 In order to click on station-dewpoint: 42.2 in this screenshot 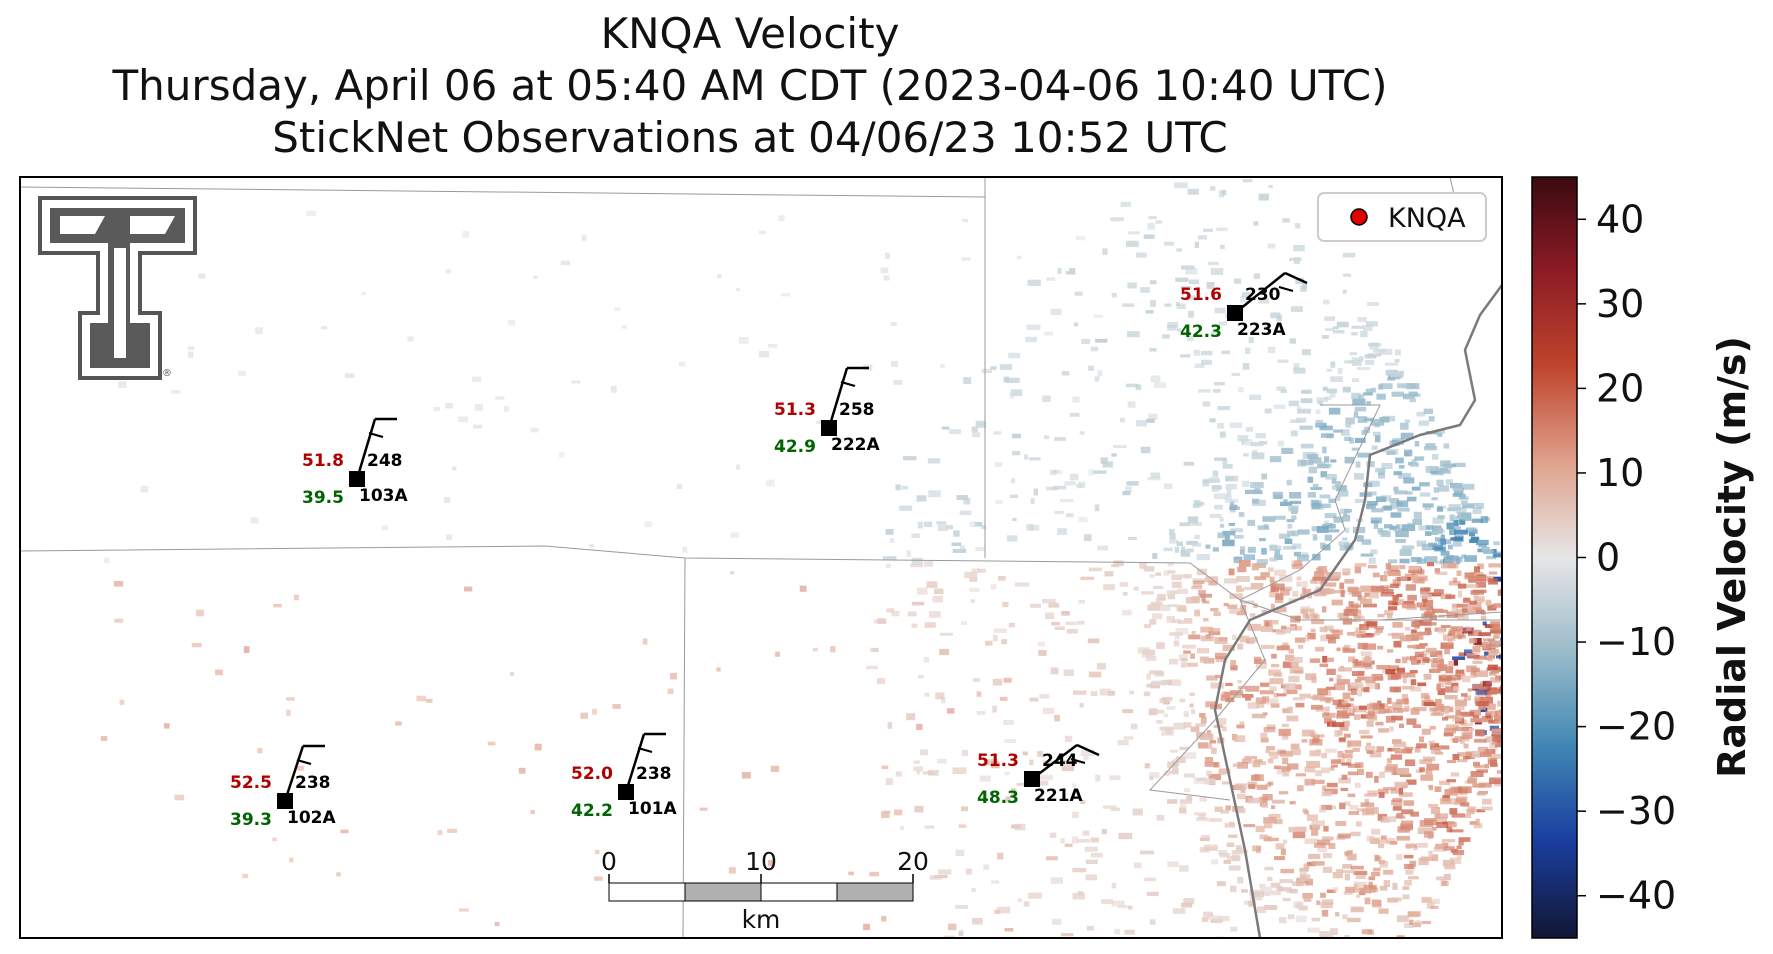, I will do `click(592, 811)`.